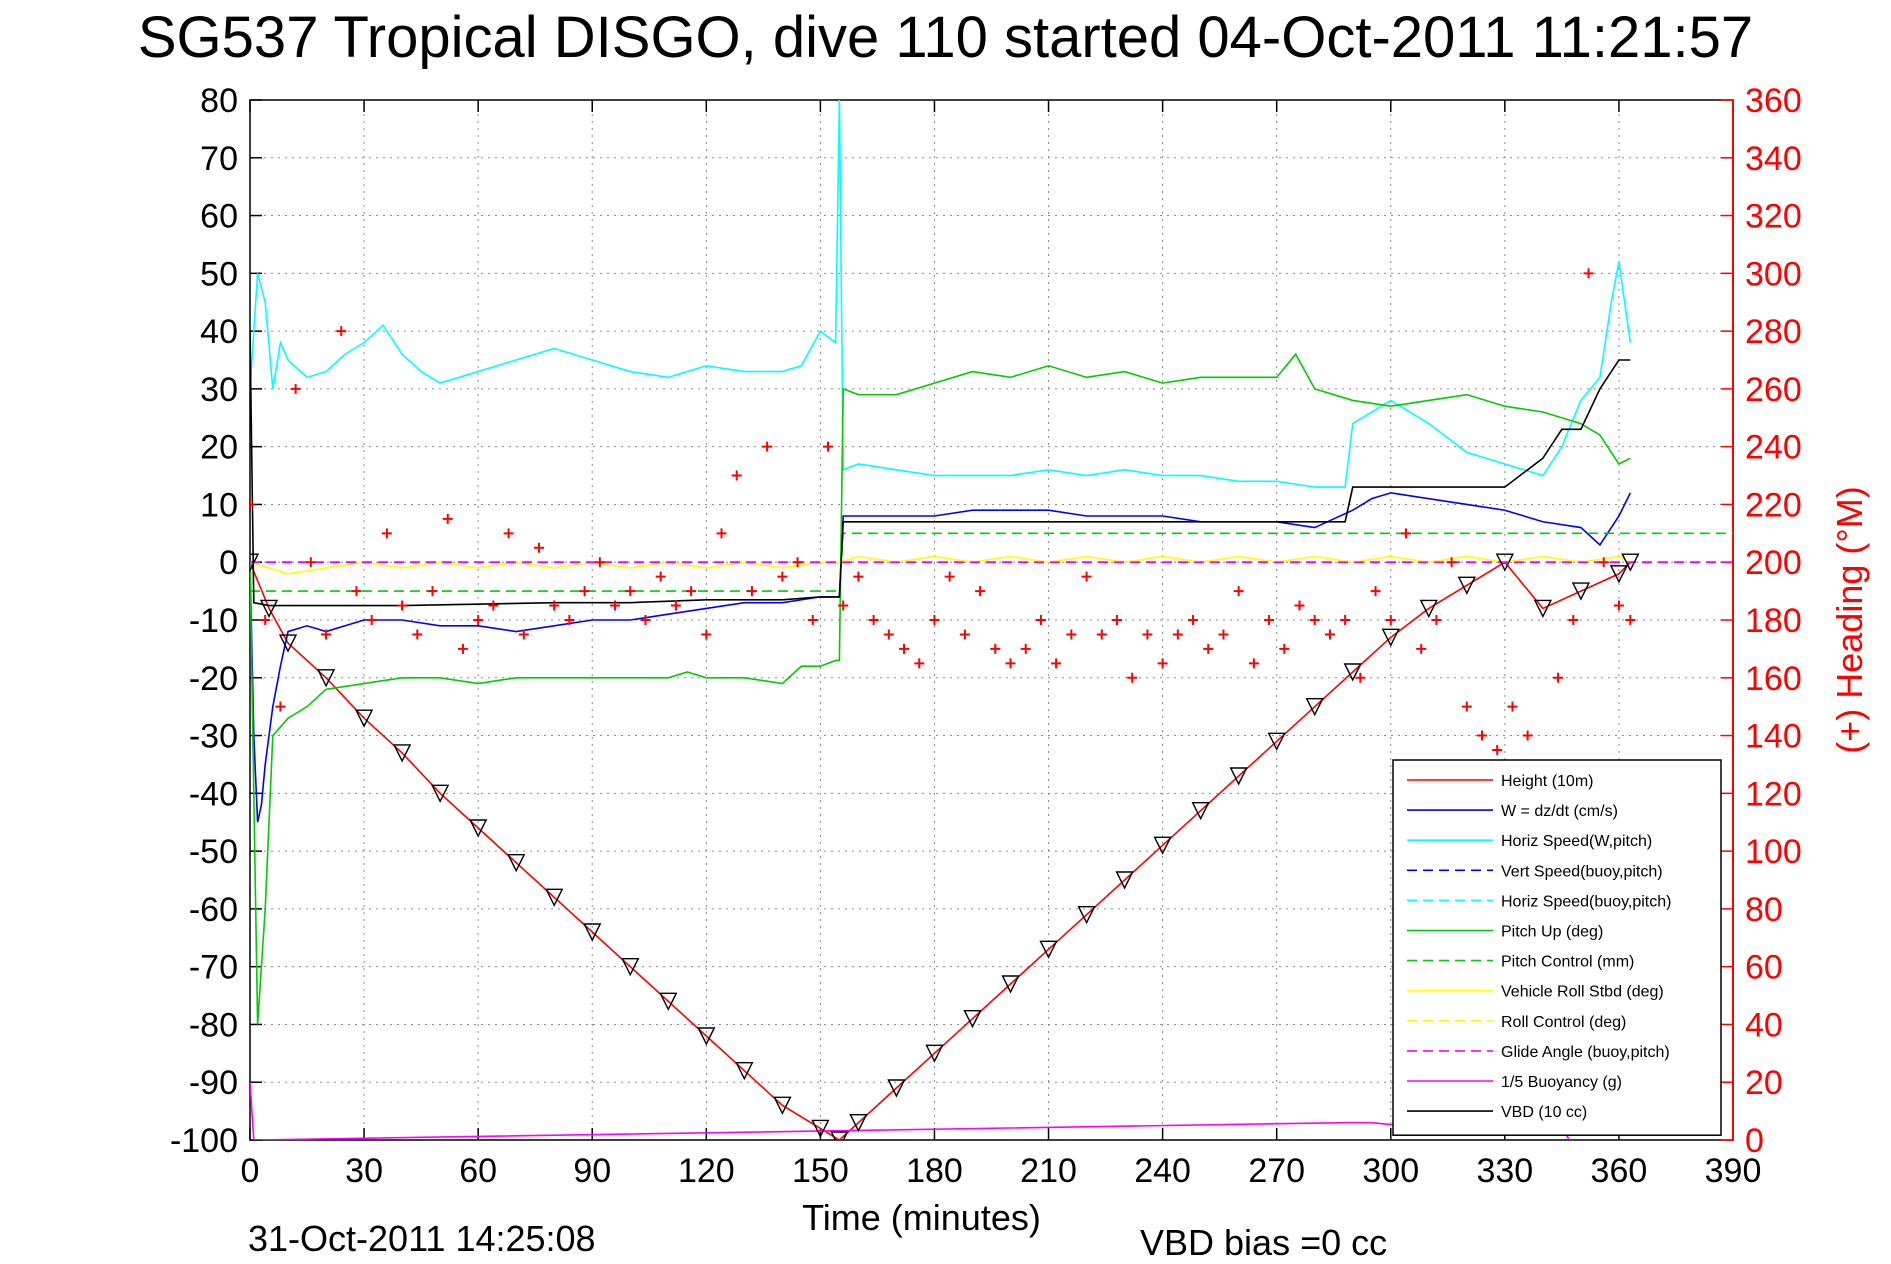 The width and height of the screenshot is (1891, 1264). Describe the element at coordinates (228, 563) in the screenshot. I see `y-tick-label: 0` at that location.